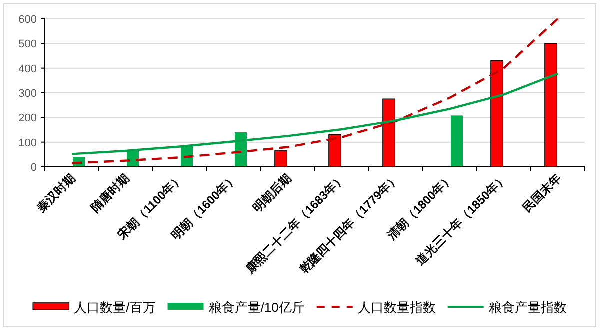  I want to click on legend-label: 人口数量指数, so click(397, 307).